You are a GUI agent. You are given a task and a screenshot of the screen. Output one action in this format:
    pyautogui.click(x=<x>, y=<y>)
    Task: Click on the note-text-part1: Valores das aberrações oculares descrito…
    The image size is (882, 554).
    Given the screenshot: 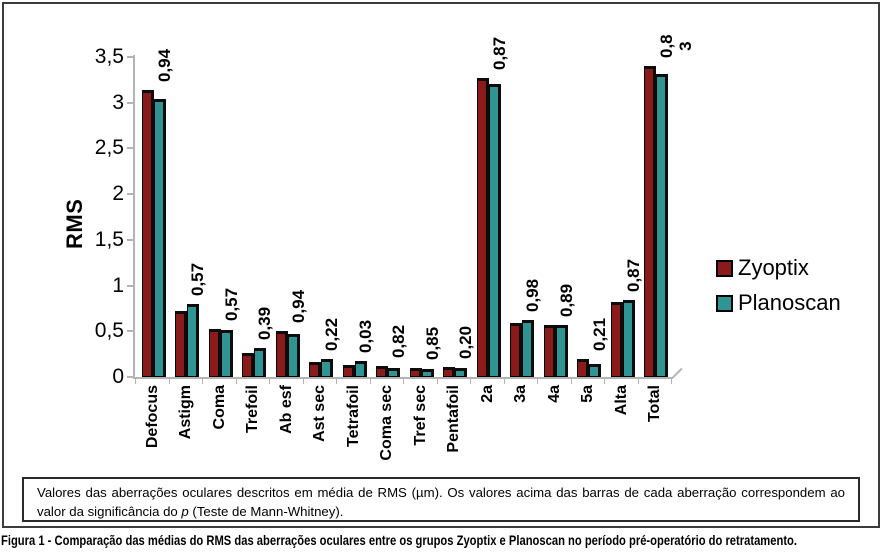 What is the action you would take?
    pyautogui.click(x=441, y=502)
    